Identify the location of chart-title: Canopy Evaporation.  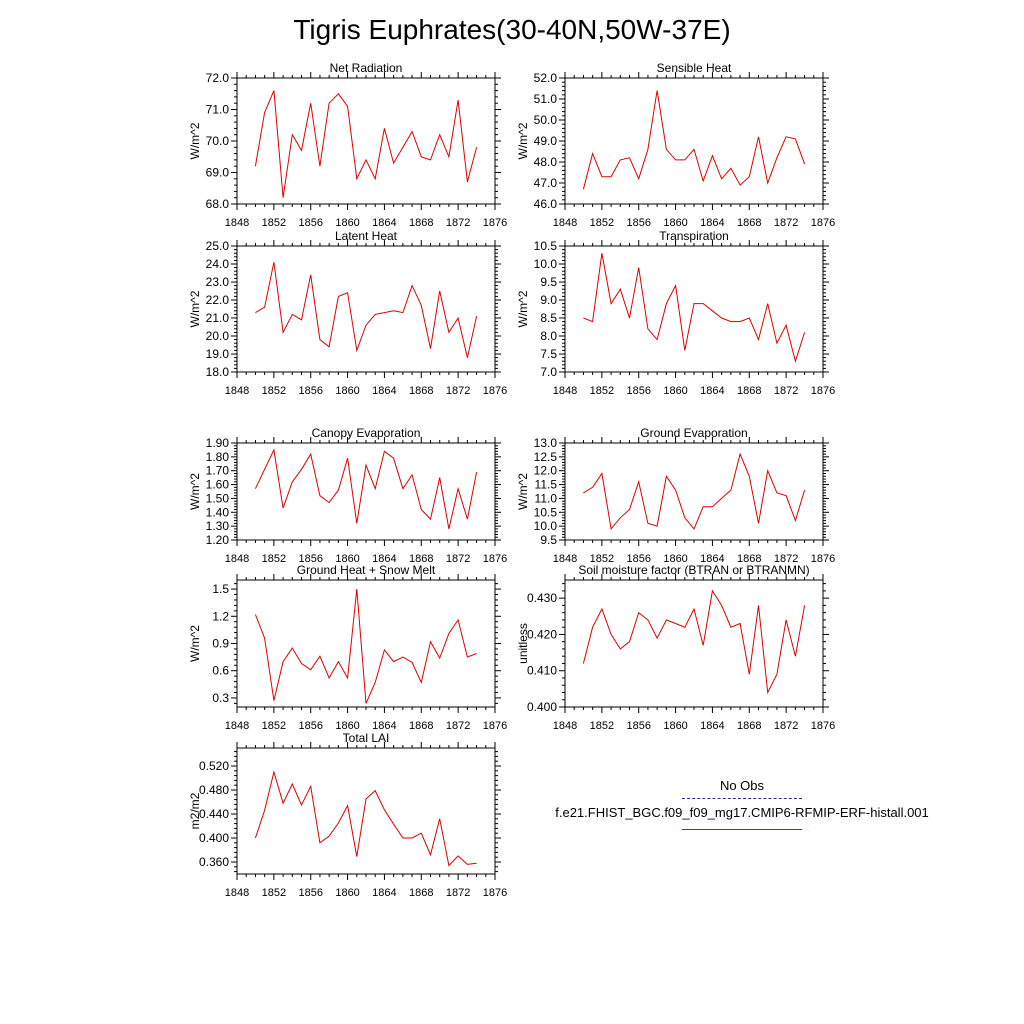
(366, 433).